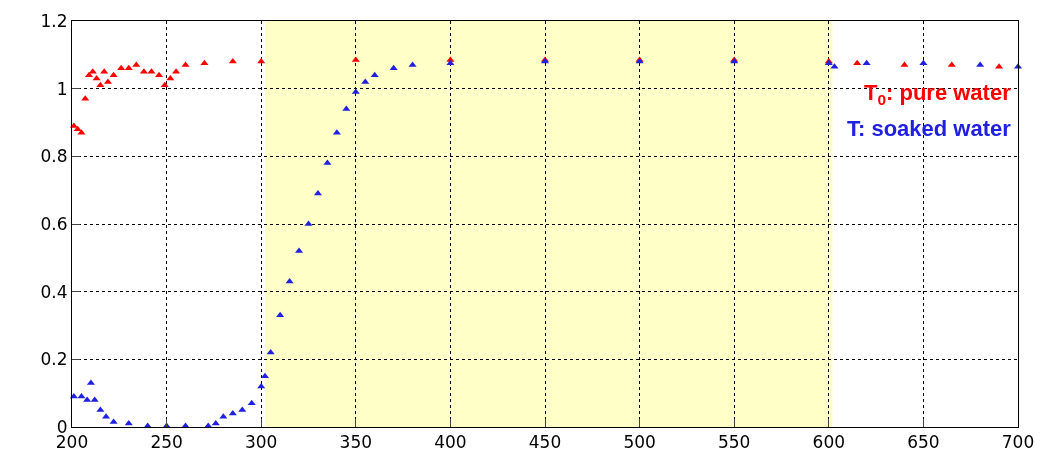 The image size is (1045, 466). What do you see at coordinates (545, 442) in the screenshot?
I see `x-tick-label: 450` at bounding box center [545, 442].